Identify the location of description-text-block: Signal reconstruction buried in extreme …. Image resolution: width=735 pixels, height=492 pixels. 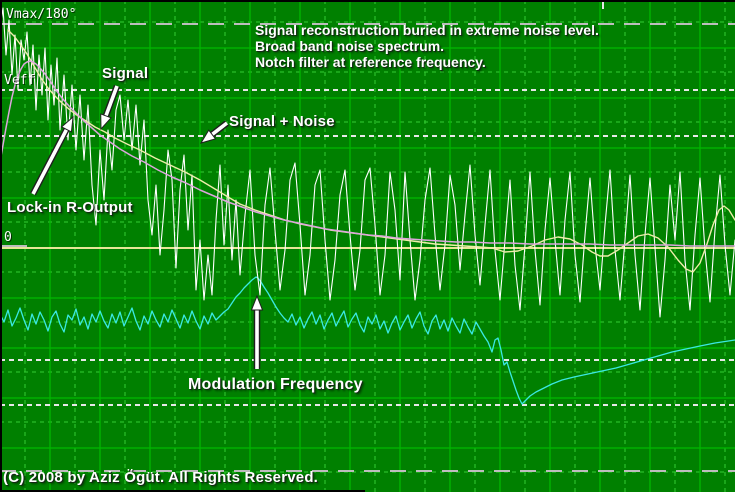
(427, 46).